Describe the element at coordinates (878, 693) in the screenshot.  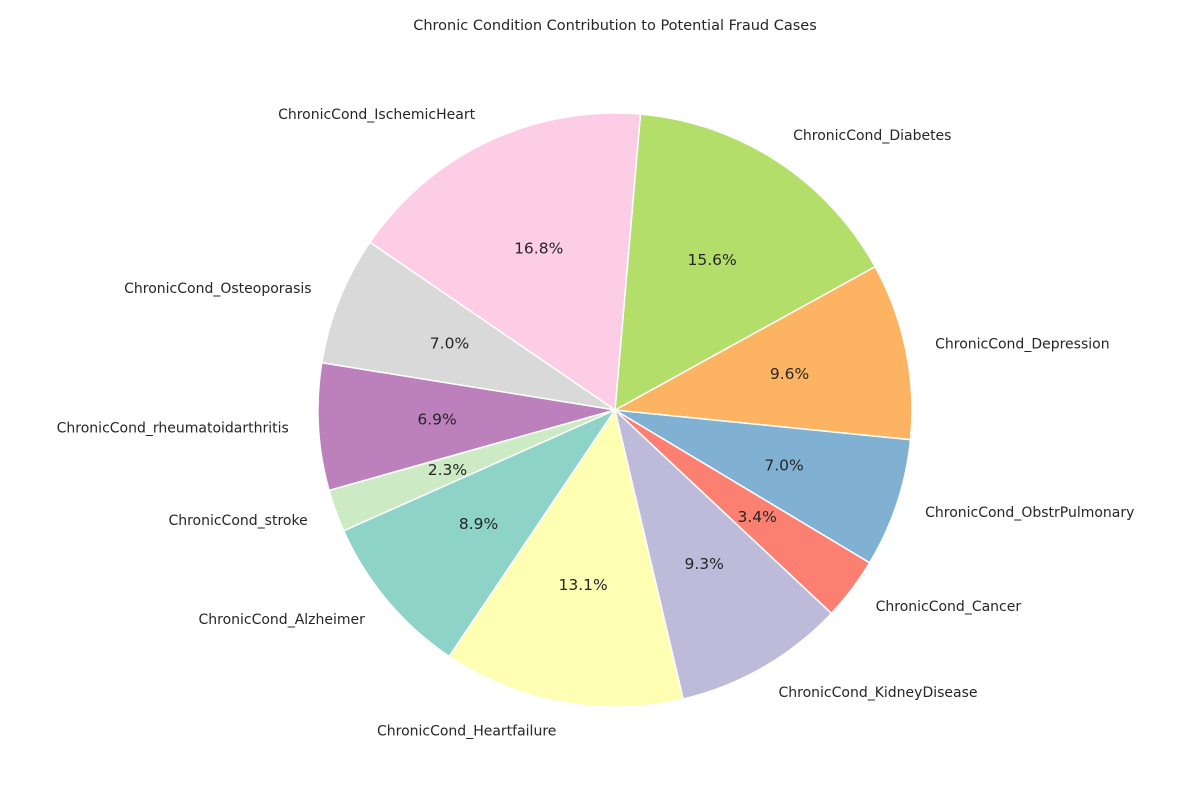
I see `slice-label-2: ChronicCond_KidneyDisease` at that location.